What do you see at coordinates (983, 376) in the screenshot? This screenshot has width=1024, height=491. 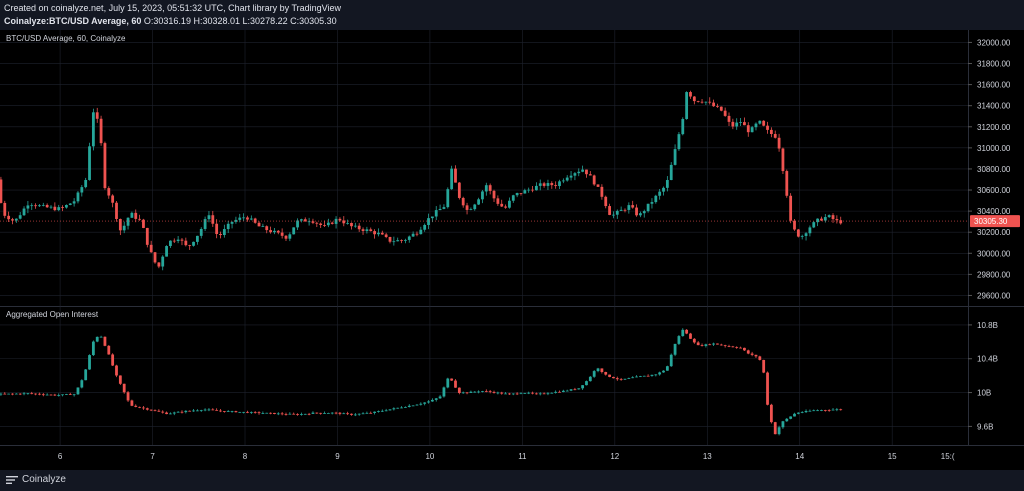 I see `oi-axis: 10.8B 10.4B 10B 9.6B` at bounding box center [983, 376].